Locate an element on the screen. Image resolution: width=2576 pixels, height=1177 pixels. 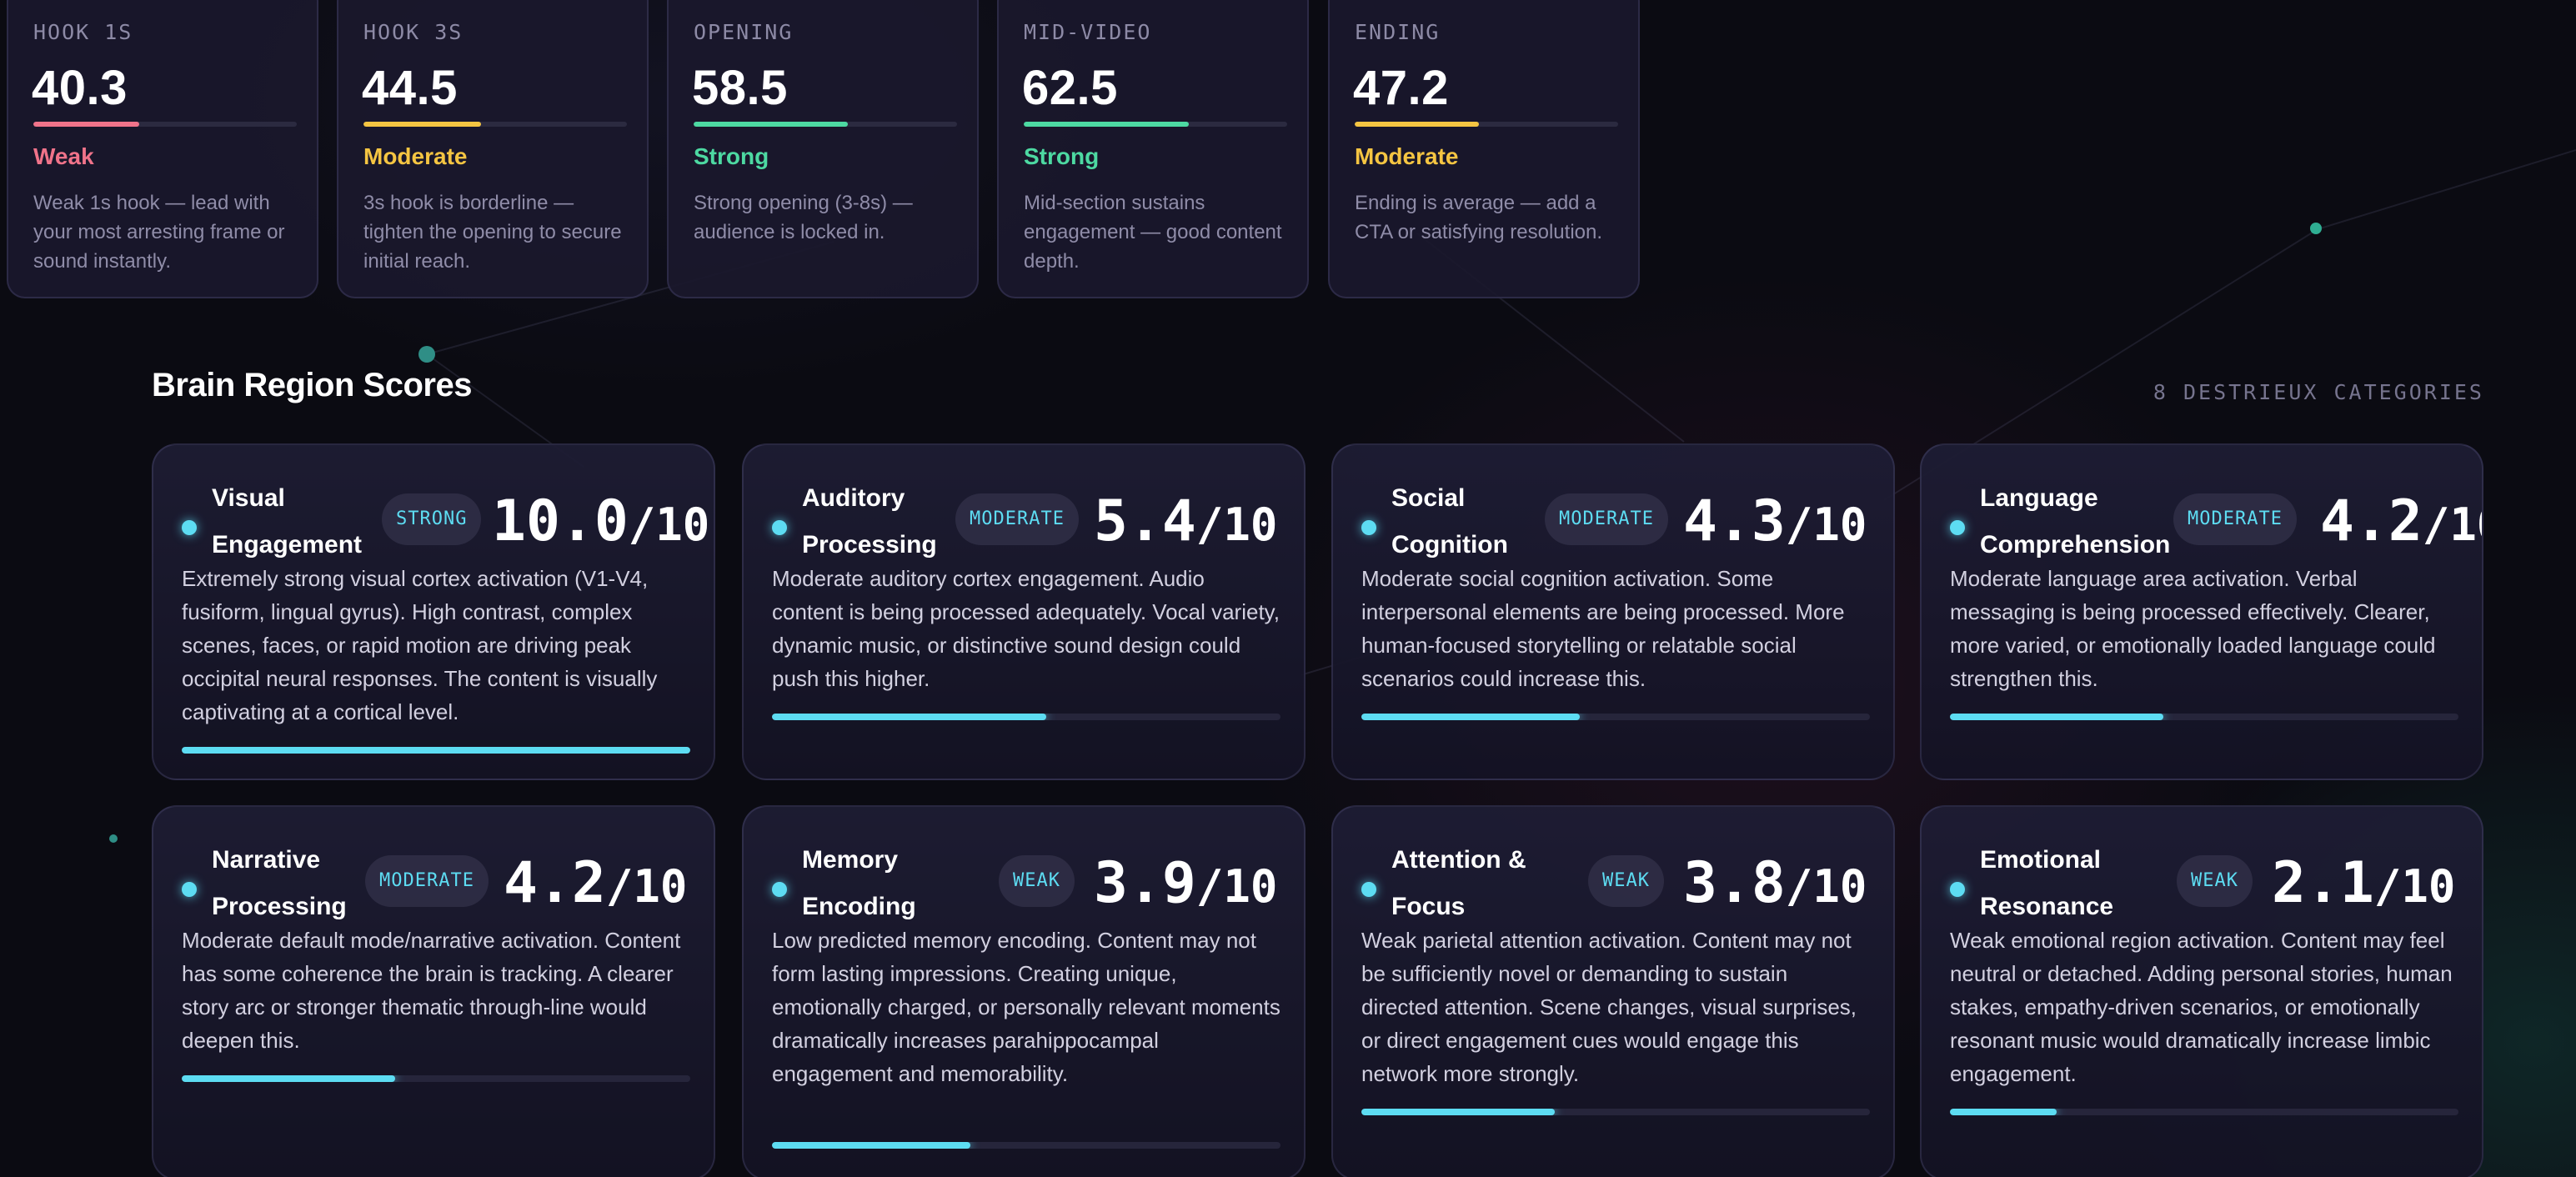
region-score: 3.8/10 is located at coordinates (1775, 883).